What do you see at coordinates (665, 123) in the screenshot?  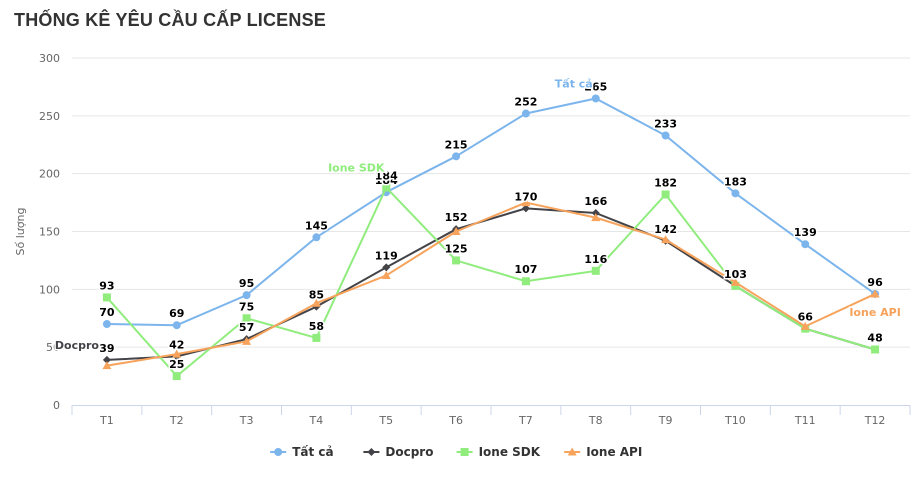 I see `data-label: 233` at bounding box center [665, 123].